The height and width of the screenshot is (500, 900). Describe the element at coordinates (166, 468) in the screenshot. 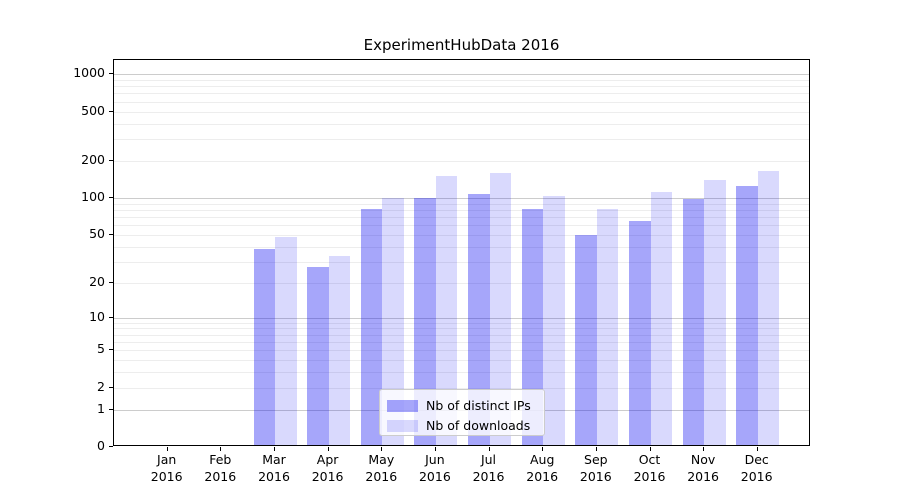

I see `x-tick-label-jan: Jan 2016` at that location.